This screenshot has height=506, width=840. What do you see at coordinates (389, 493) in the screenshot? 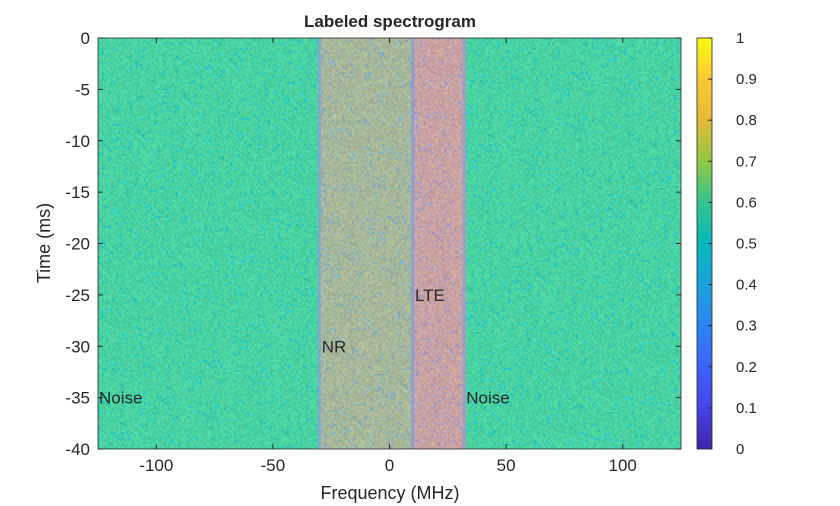
I see `x-axis-label: Frequency (MHz)` at bounding box center [389, 493].